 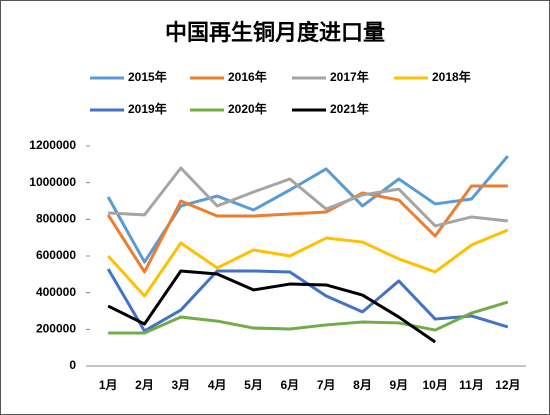 What do you see at coordinates (349, 108) in the screenshot?
I see `legend-label: 2021年` at bounding box center [349, 108].